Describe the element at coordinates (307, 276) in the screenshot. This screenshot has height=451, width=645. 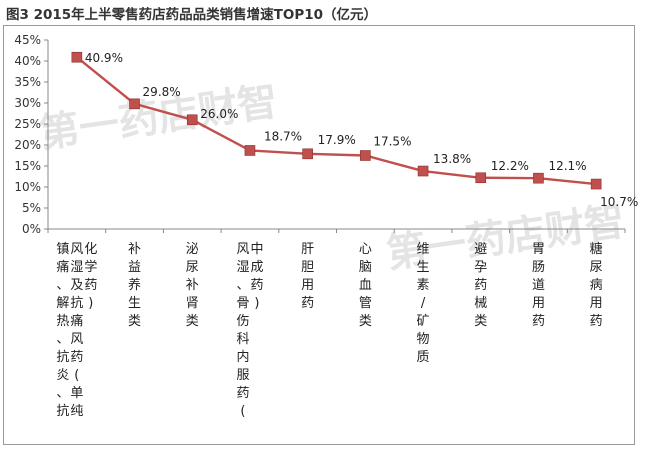
I see `x-category-label: 肝胆用药` at that location.